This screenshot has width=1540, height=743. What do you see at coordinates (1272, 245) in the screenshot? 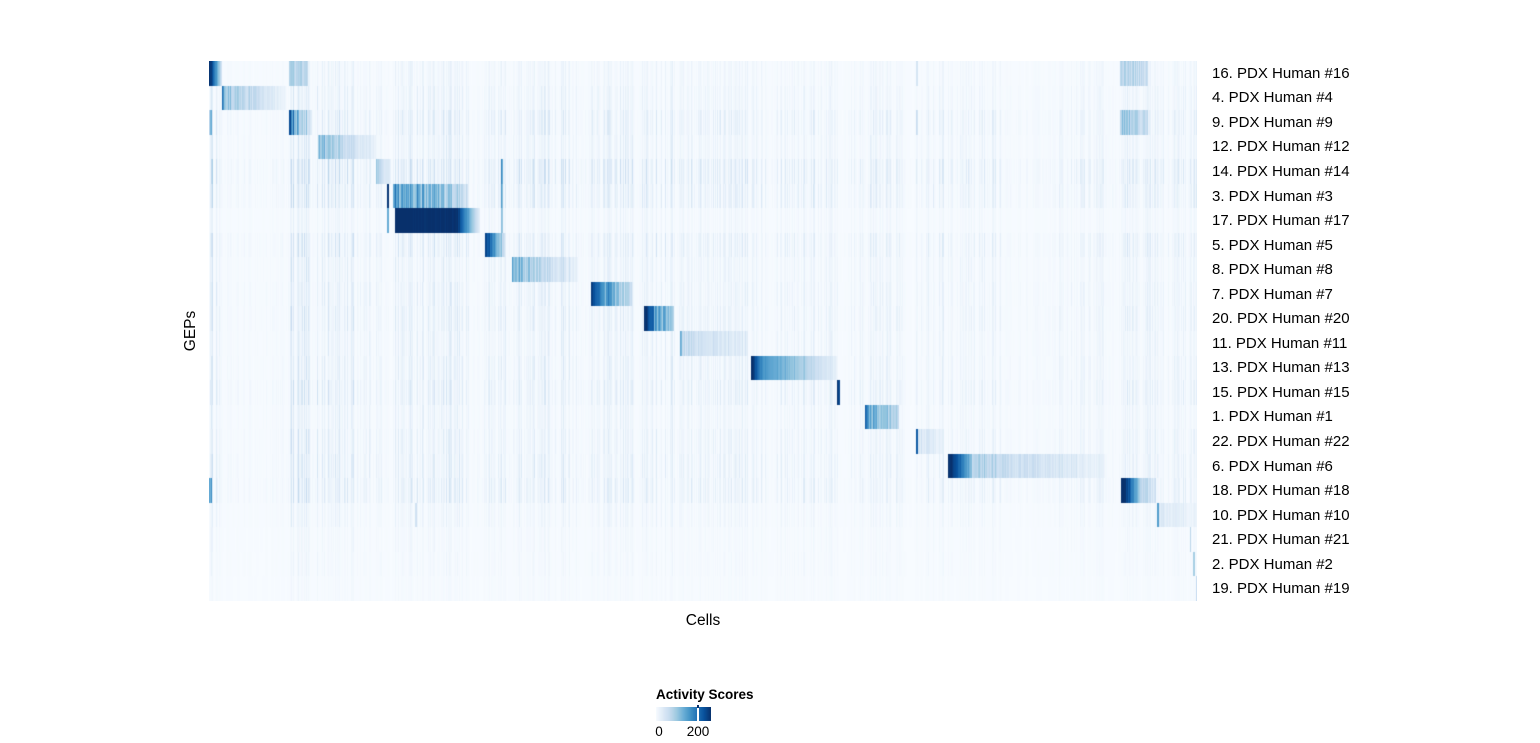
I see `row-label: 5. PDX Human #5` at bounding box center [1272, 245].